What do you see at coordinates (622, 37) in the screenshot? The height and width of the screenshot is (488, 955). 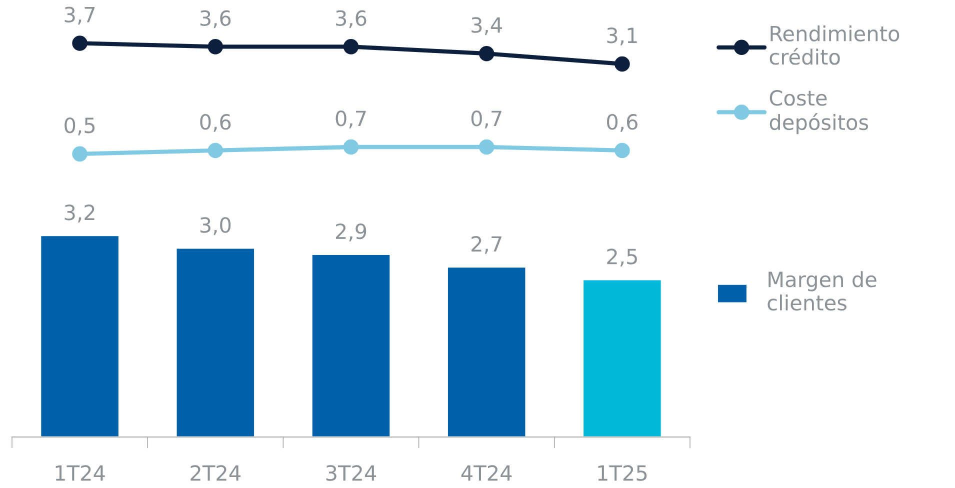 I see `data-label: 3,1` at bounding box center [622, 37].